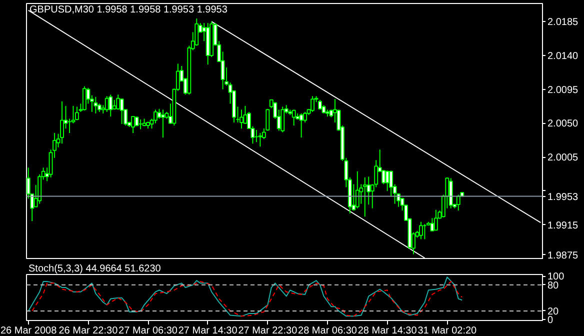 The width and height of the screenshot is (584, 336). Describe the element at coordinates (554, 286) in the screenshot. I see `y-tick-label: 80` at that location.